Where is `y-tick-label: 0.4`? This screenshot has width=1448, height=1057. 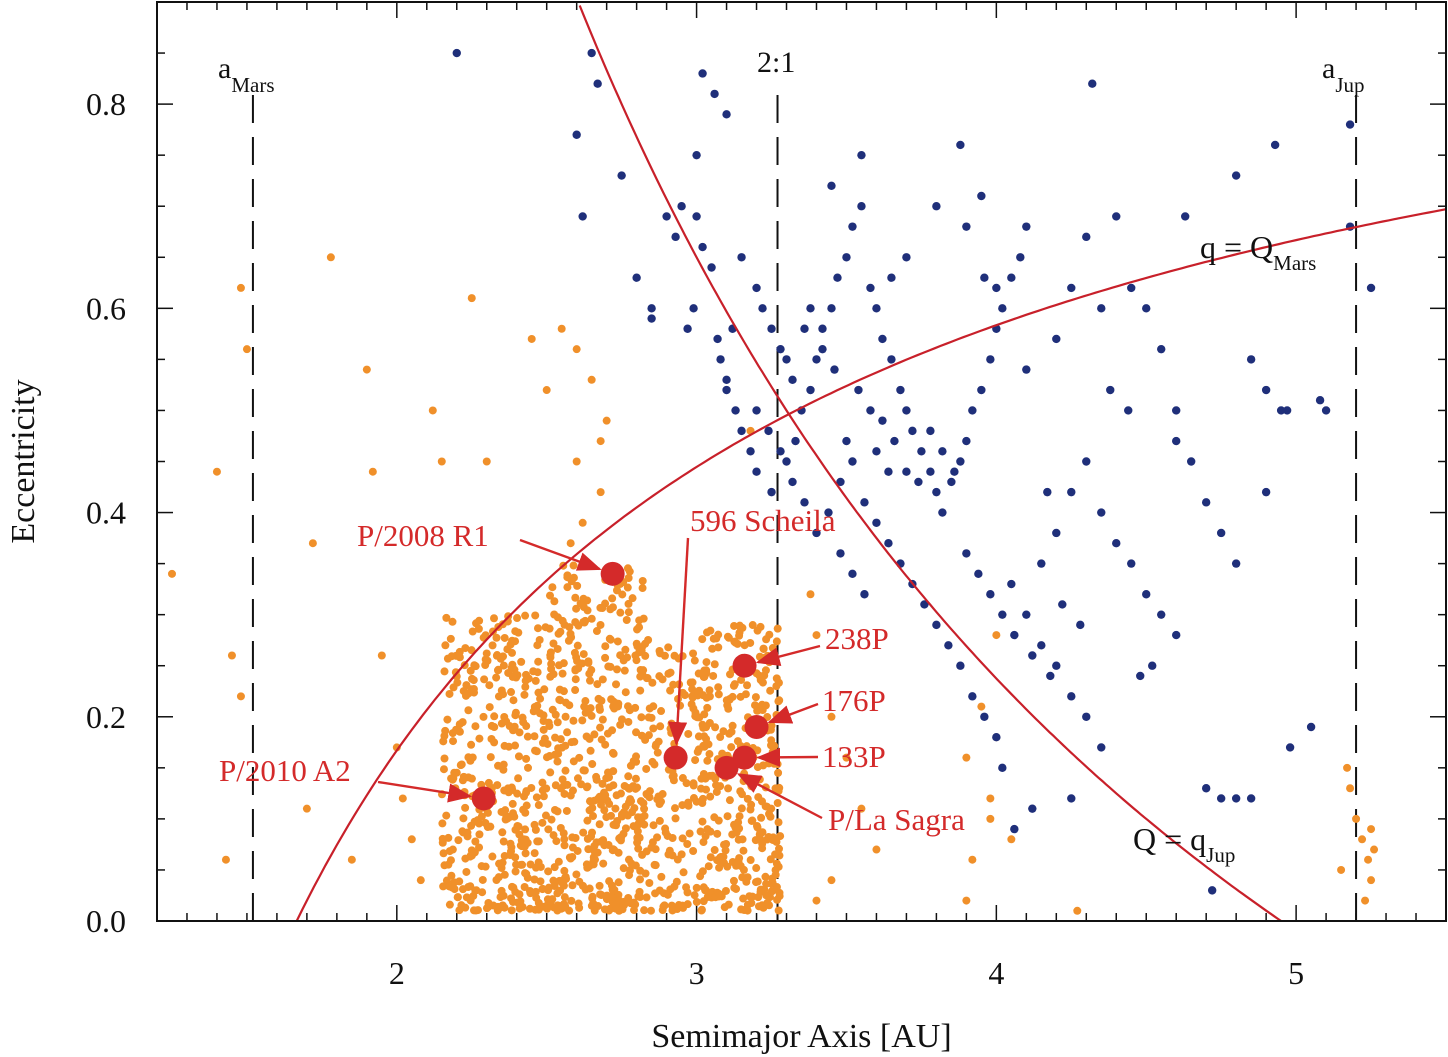
y-tick-label: 0.4 is located at coordinates (106, 513).